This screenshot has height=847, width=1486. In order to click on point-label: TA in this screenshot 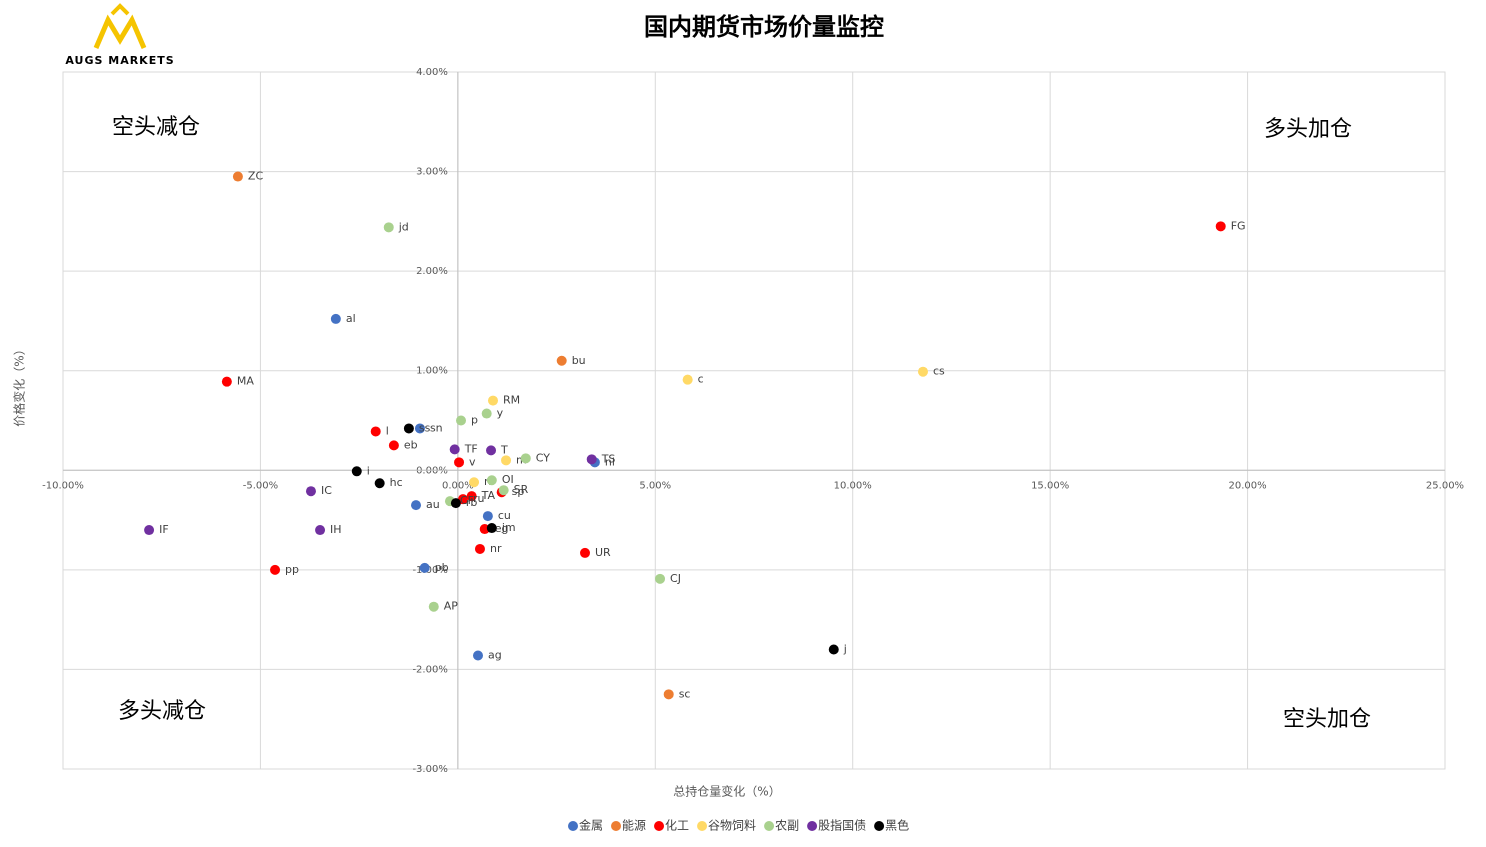, I will do `click(488, 495)`.